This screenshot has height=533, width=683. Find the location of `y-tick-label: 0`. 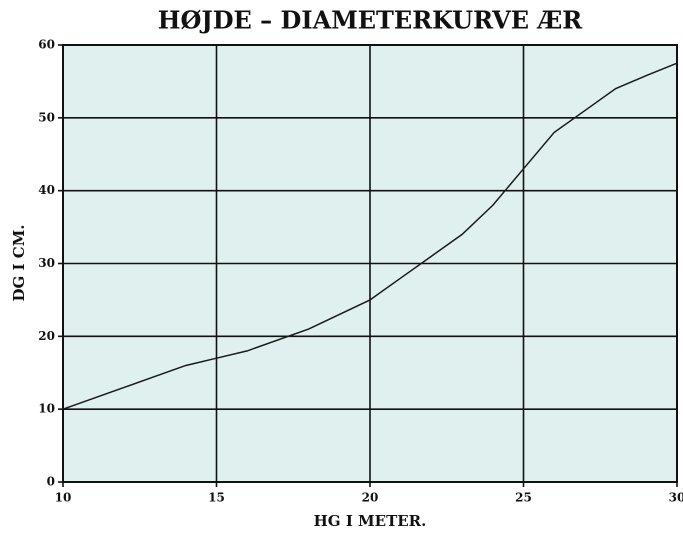

y-tick-label: 0 is located at coordinates (51, 482).